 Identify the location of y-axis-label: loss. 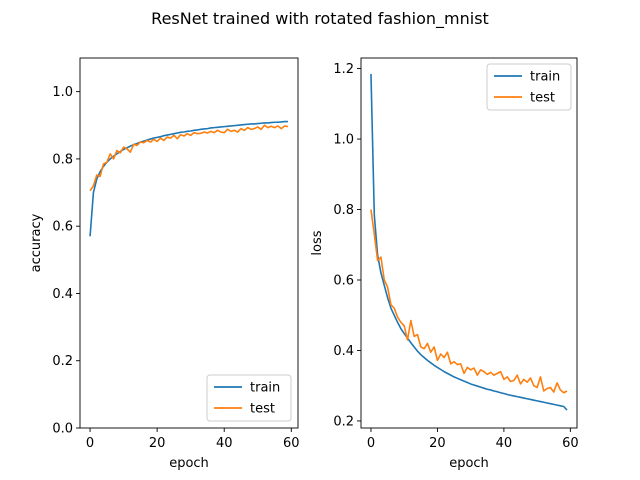
(317, 242).